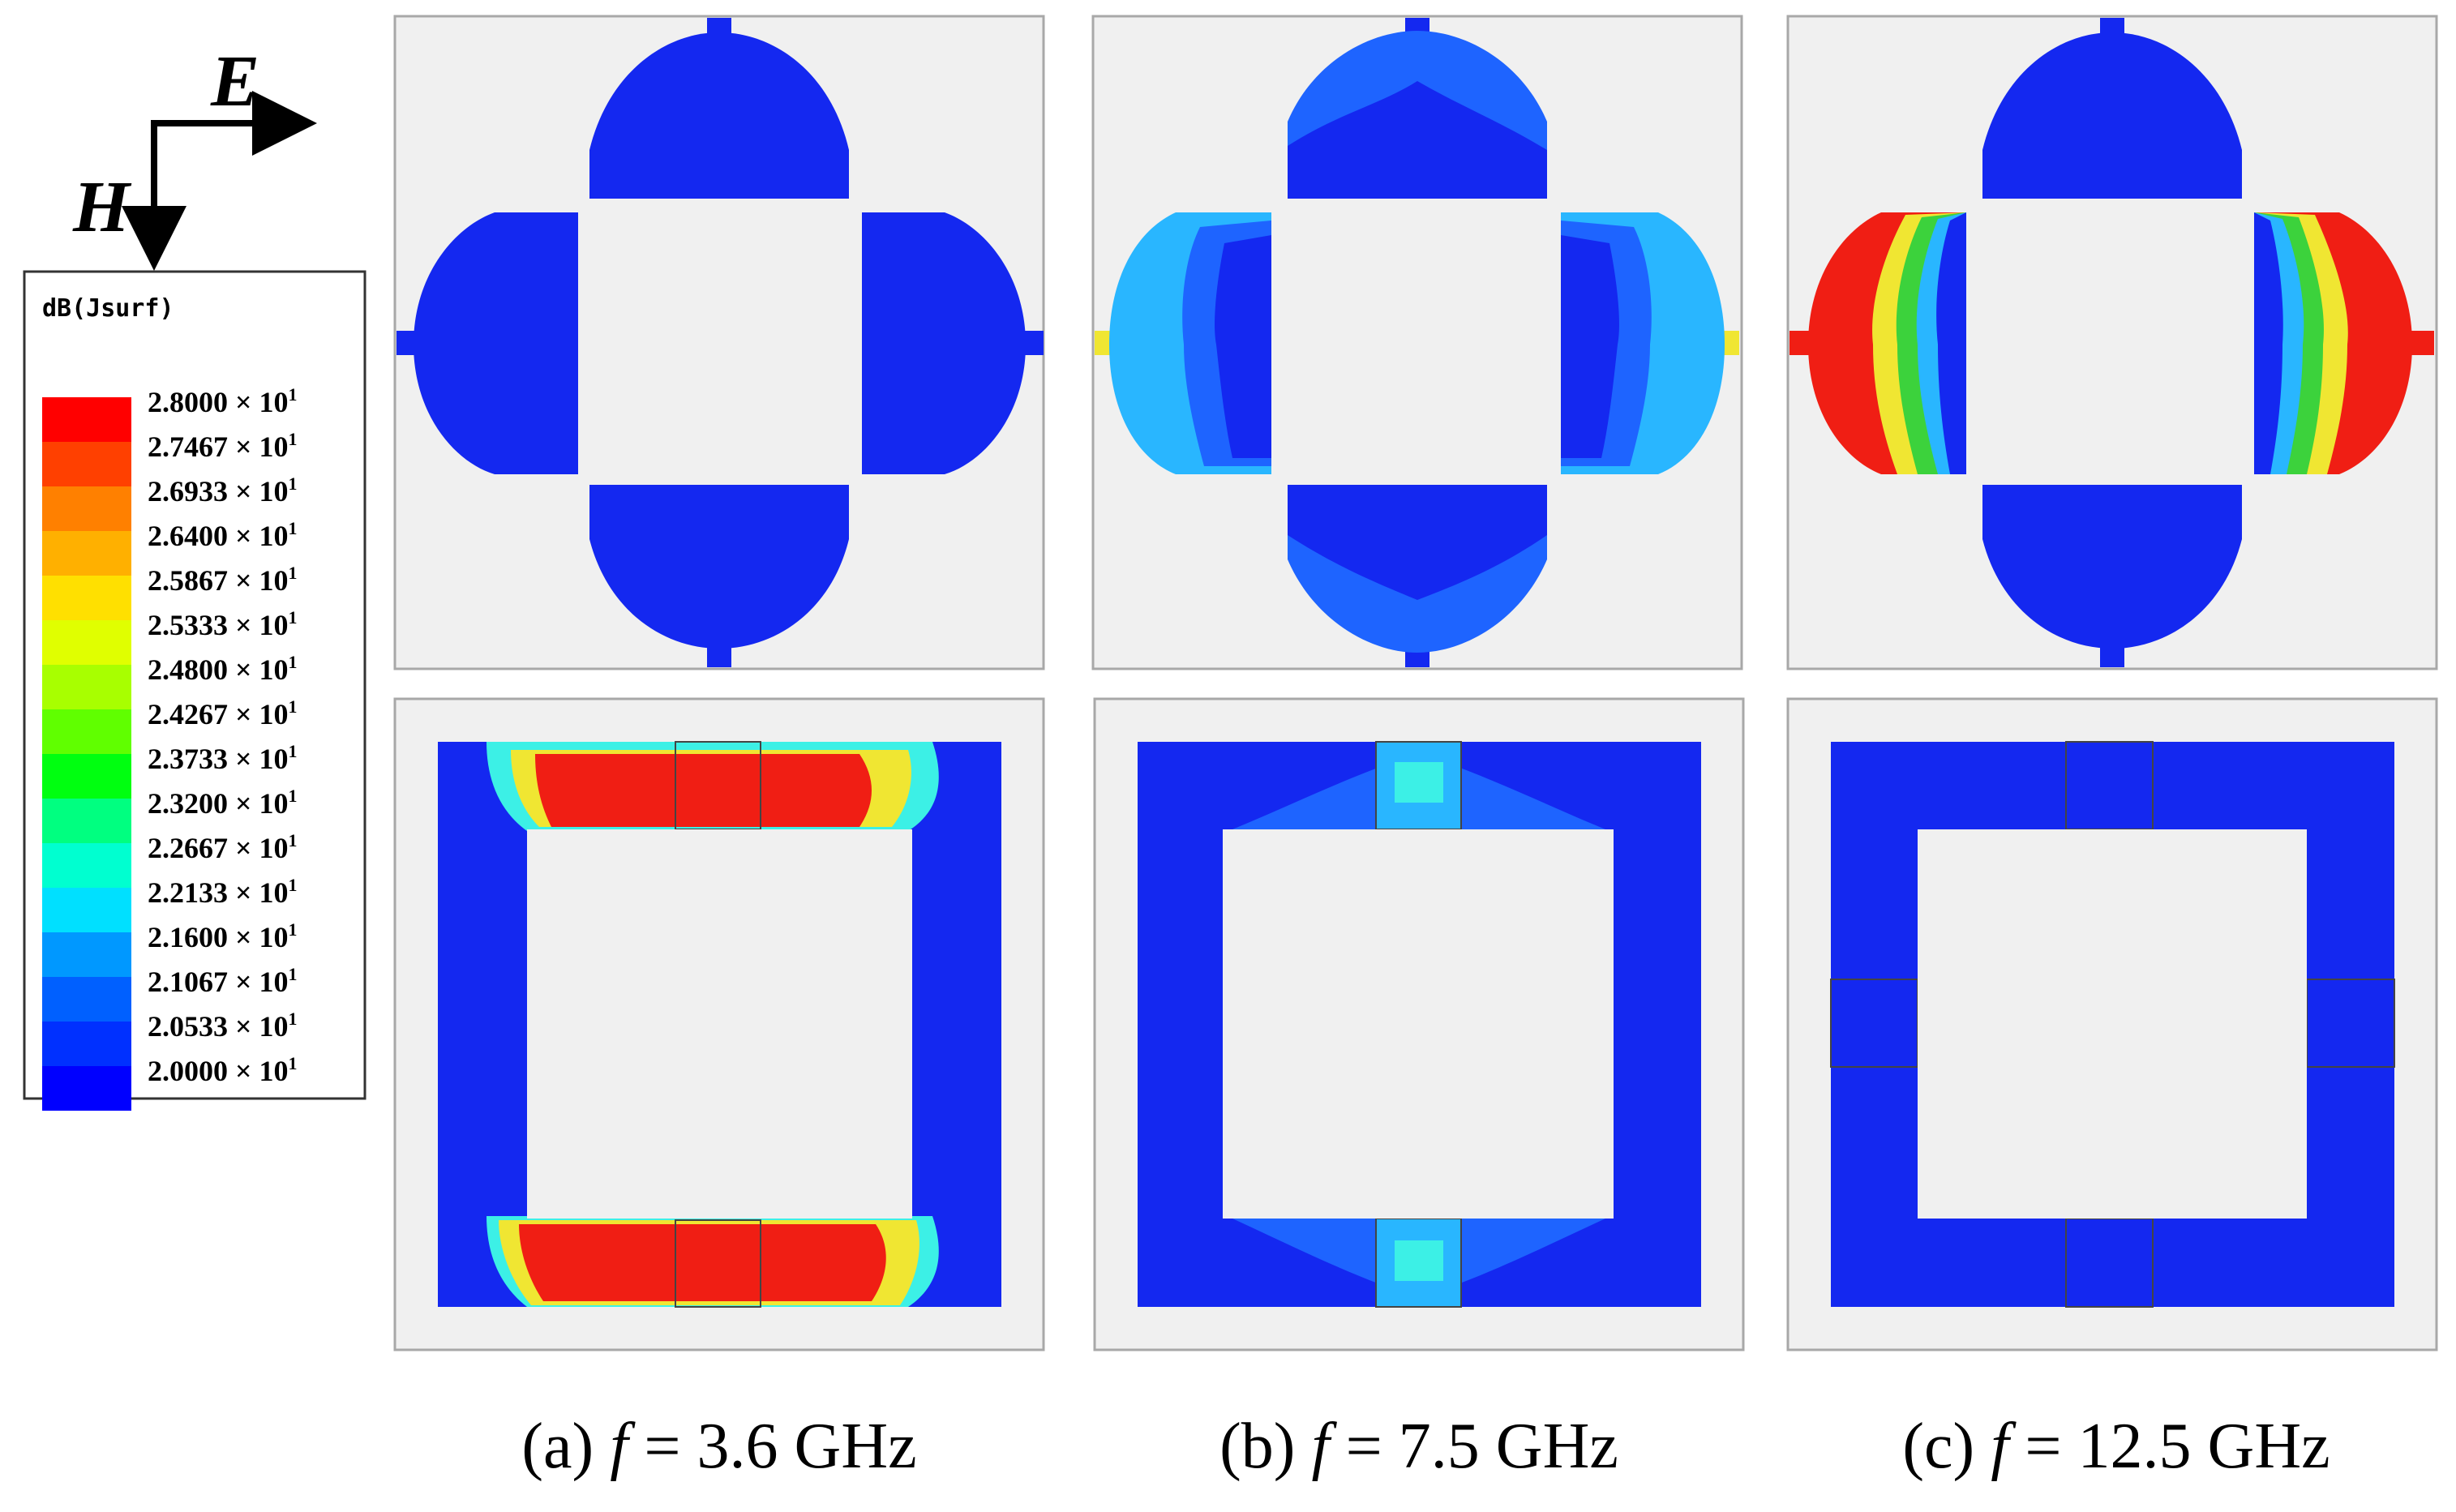 Image resolution: width=2456 pixels, height=1512 pixels. Describe the element at coordinates (1419, 1024) in the screenshot. I see `panel-b-bottom-pattern` at that location.